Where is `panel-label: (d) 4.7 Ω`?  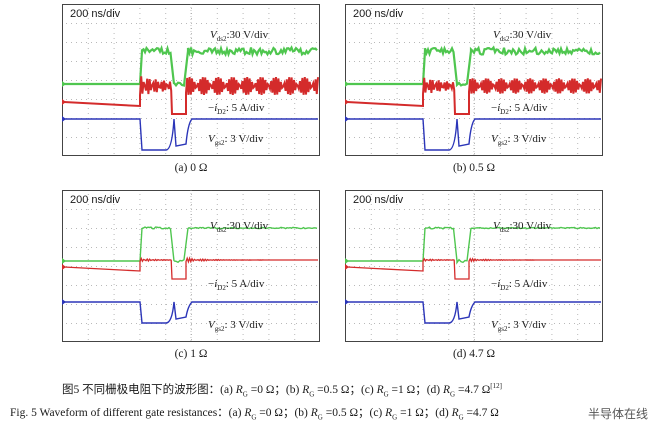
panel-label: (d) 4.7 Ω is located at coordinates (474, 354).